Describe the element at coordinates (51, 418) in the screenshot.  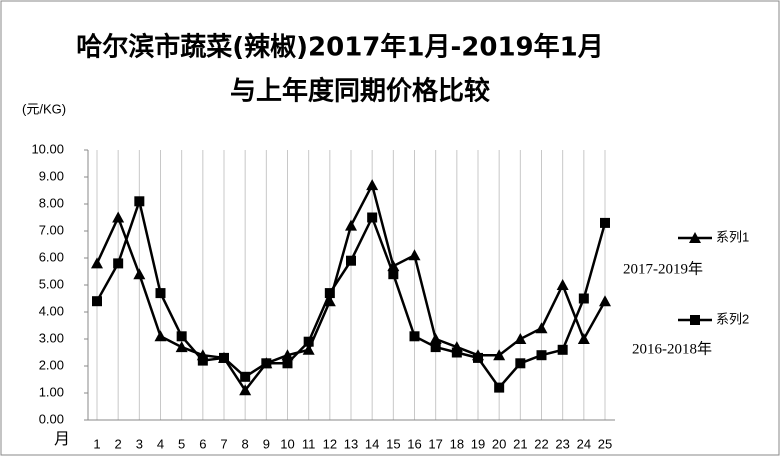
I see `y-tick-label: 0.00` at that location.